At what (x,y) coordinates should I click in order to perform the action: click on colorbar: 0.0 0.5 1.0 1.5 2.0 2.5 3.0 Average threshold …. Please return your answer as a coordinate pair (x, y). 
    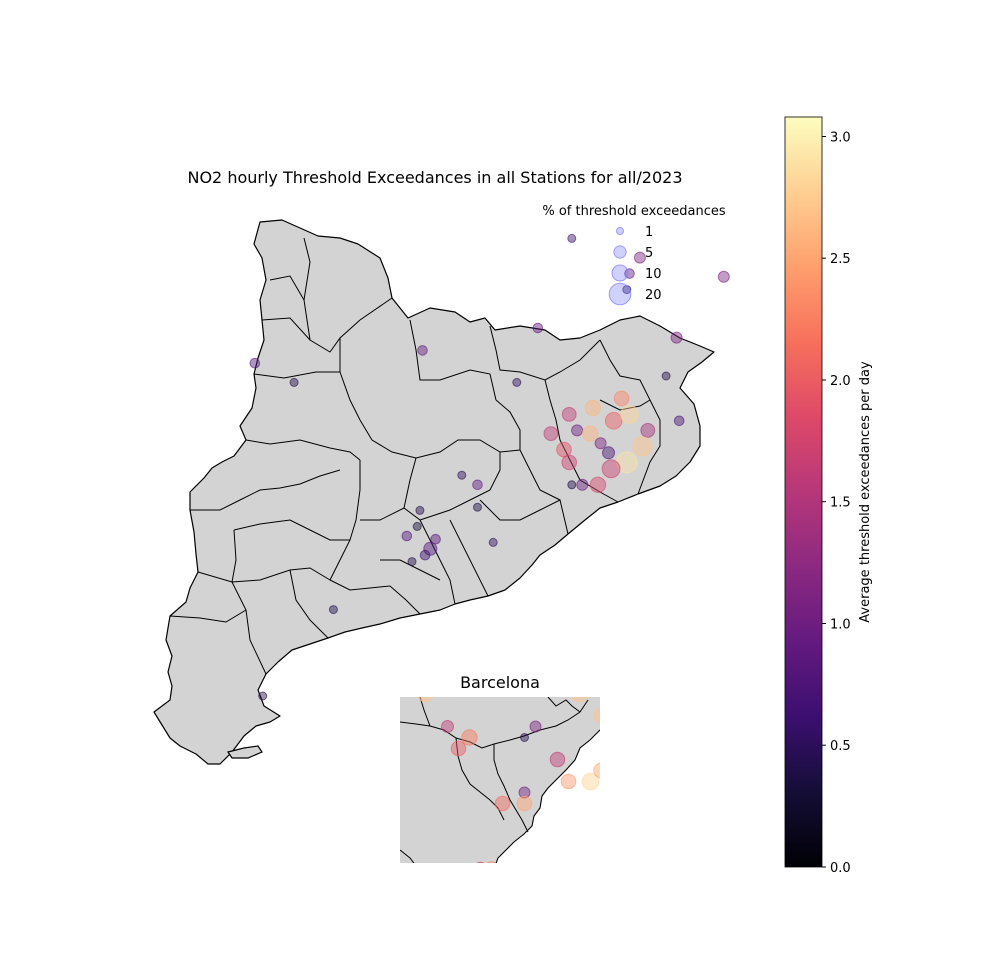
    Looking at the image, I should click on (828, 496).